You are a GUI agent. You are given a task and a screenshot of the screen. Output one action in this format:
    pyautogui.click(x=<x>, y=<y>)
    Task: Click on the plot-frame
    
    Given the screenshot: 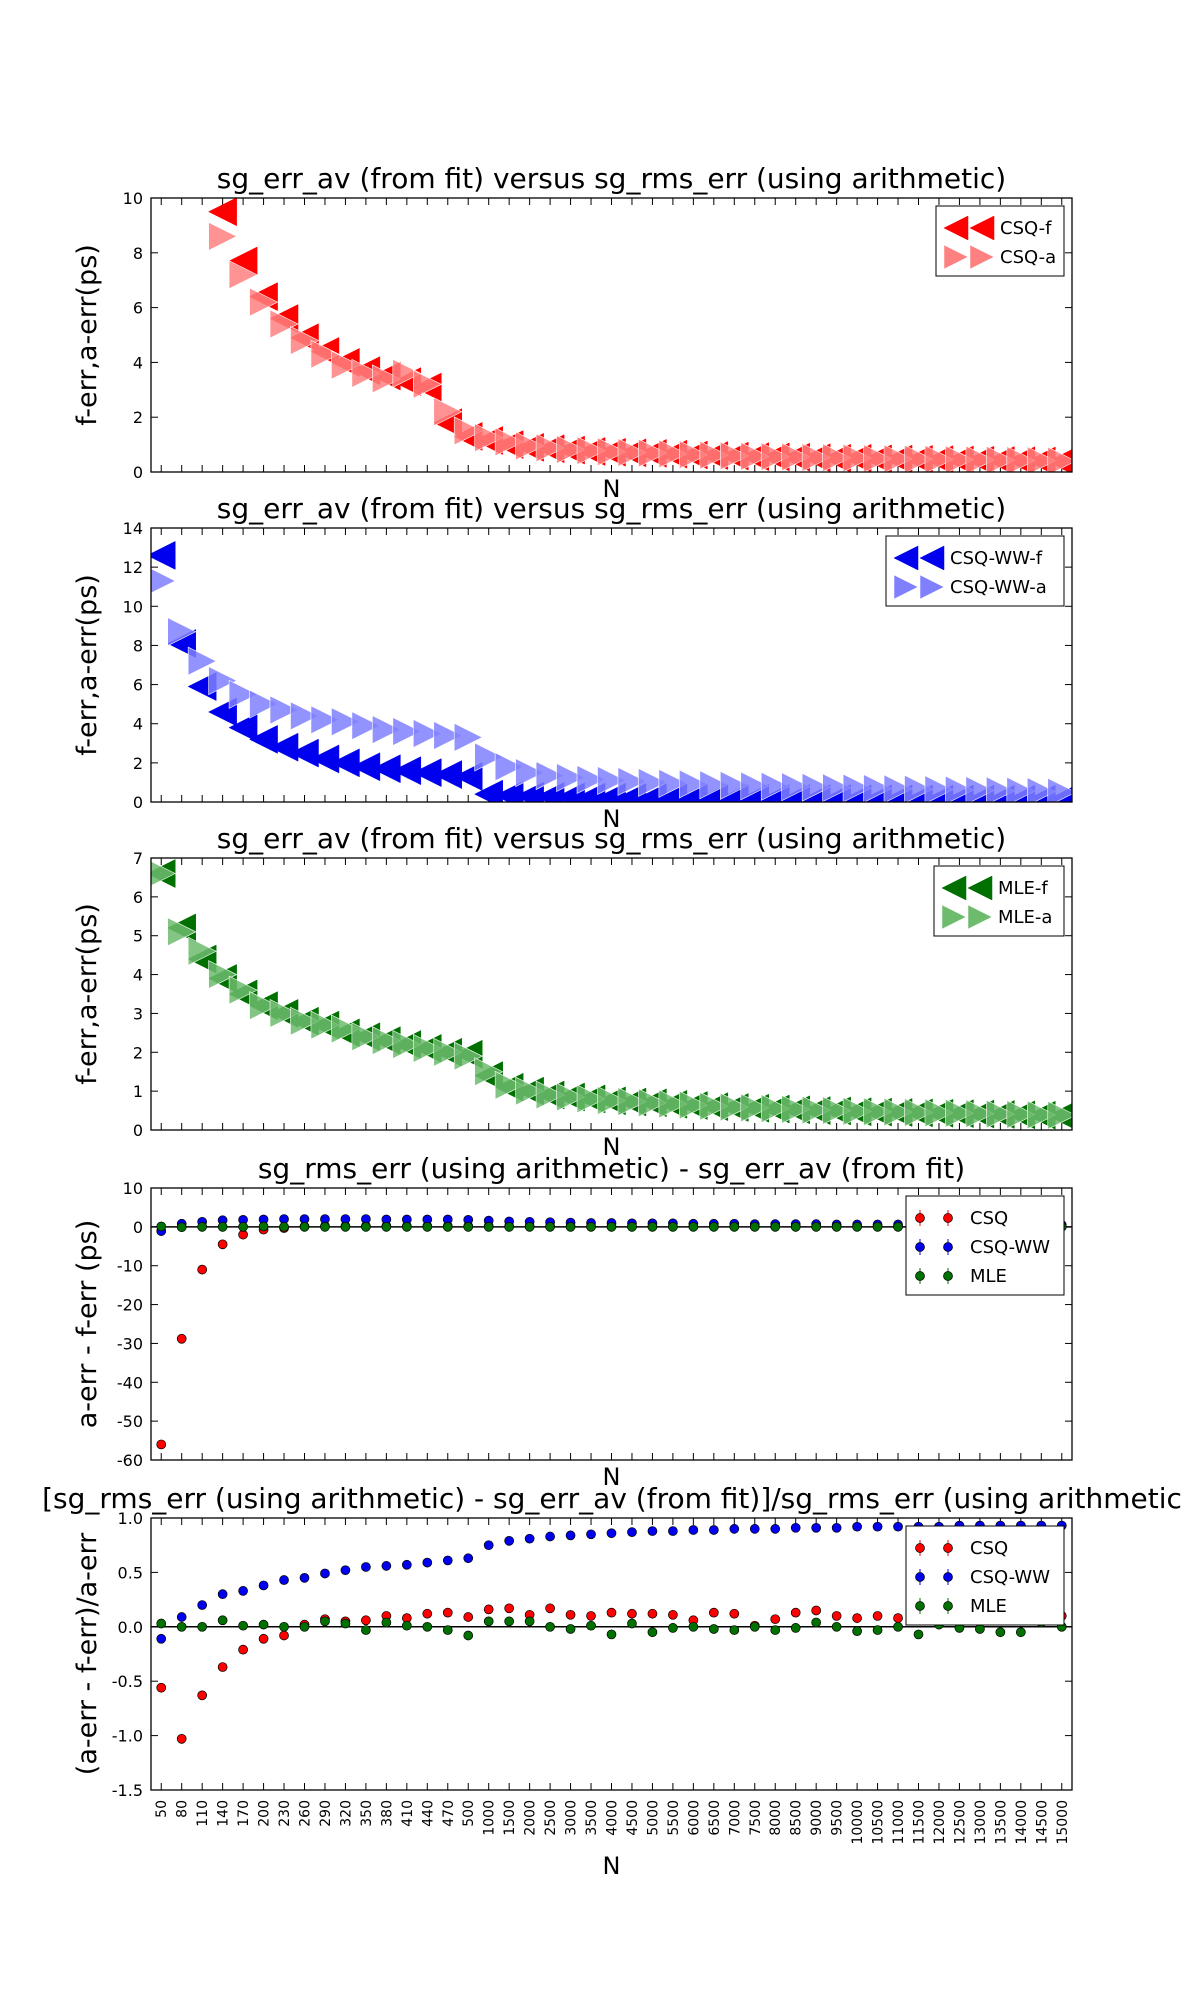 What is the action you would take?
    pyautogui.click(x=611, y=1324)
    